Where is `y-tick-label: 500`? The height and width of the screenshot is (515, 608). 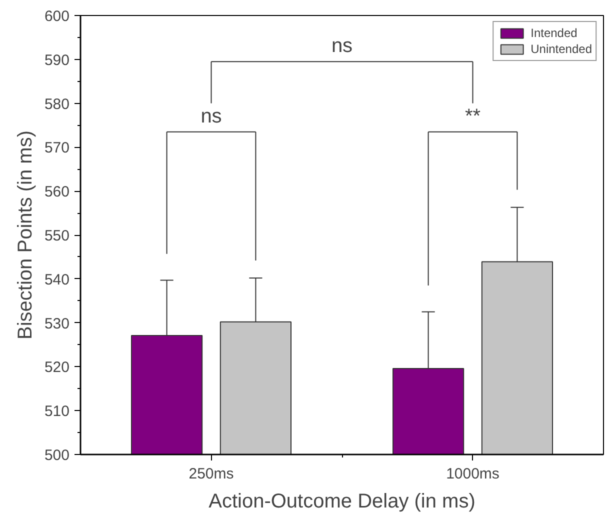
y-tick-label: 500 is located at coordinates (57, 455).